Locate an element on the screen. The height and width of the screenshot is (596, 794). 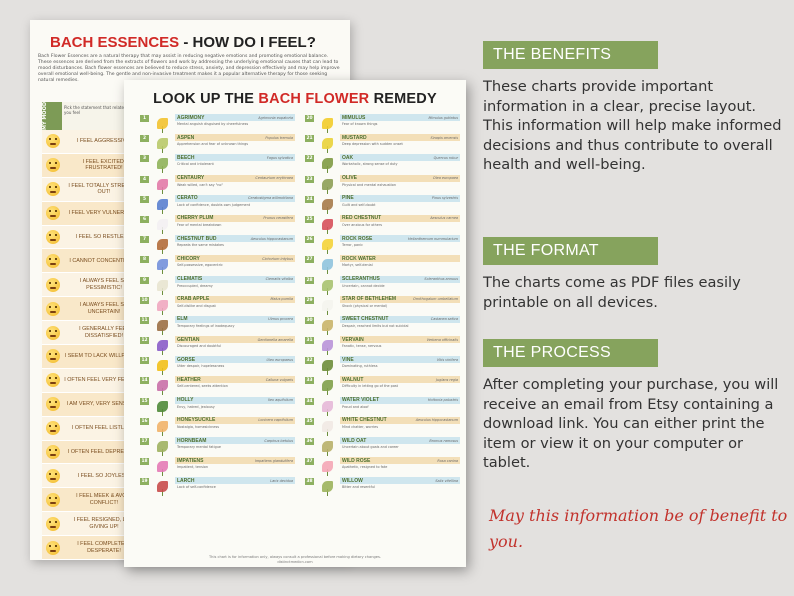
format-header: THE FORMAT is located at coordinates (570, 251).